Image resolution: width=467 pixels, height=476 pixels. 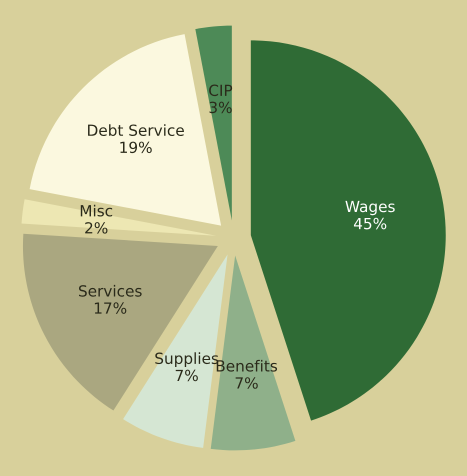 What do you see at coordinates (96, 210) in the screenshot?
I see `slice-label: Misc` at bounding box center [96, 210].